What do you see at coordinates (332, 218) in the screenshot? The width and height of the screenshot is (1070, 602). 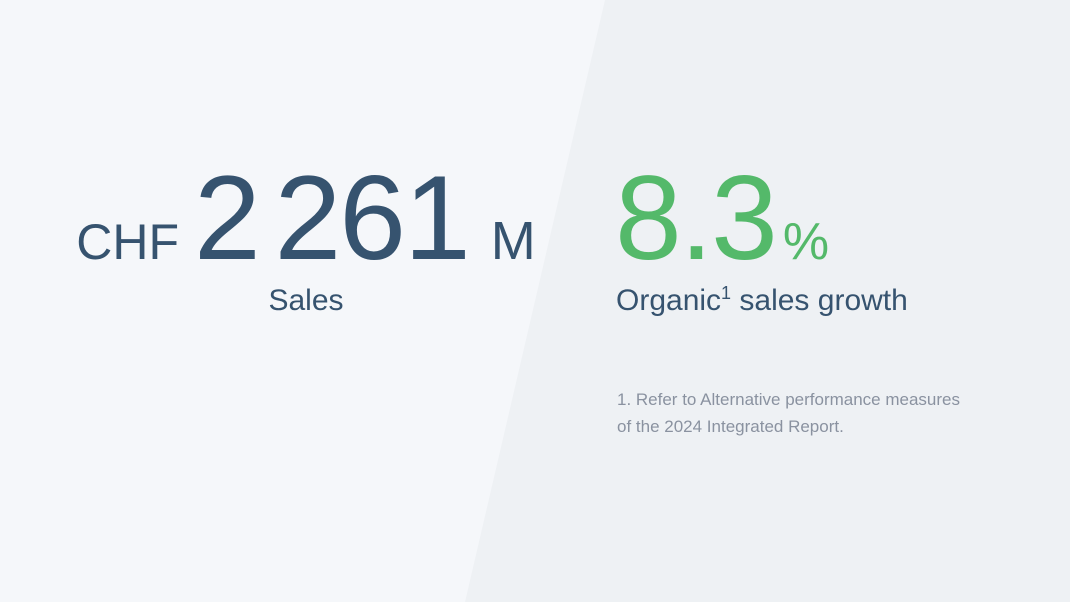 I see `sales-value: 2 261` at bounding box center [332, 218].